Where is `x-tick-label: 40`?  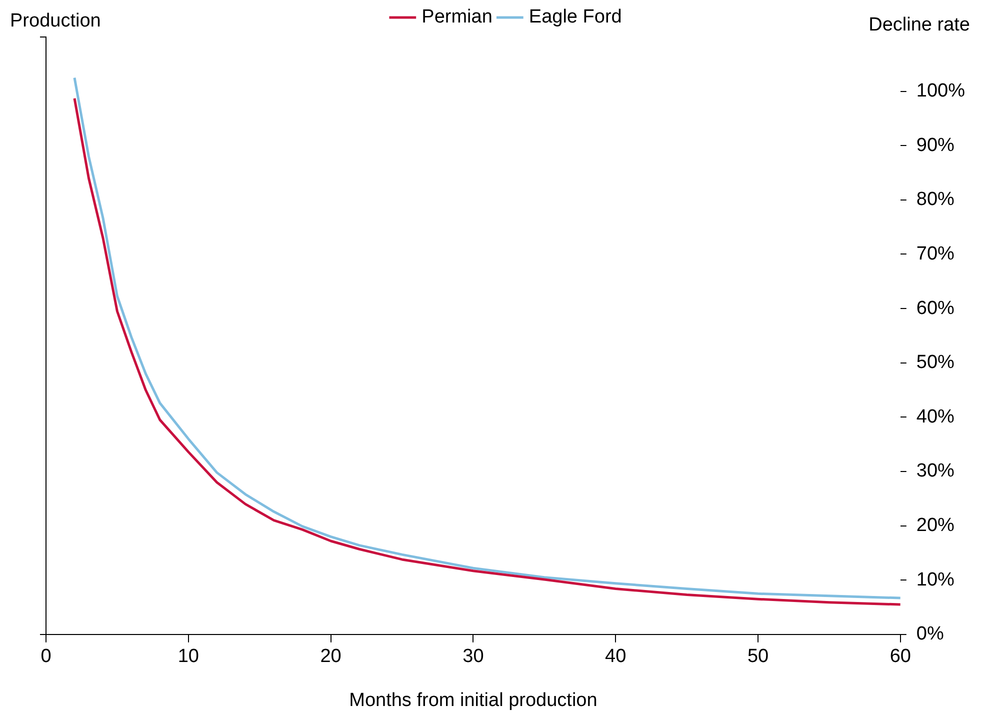 x-tick-label: 40 is located at coordinates (615, 657).